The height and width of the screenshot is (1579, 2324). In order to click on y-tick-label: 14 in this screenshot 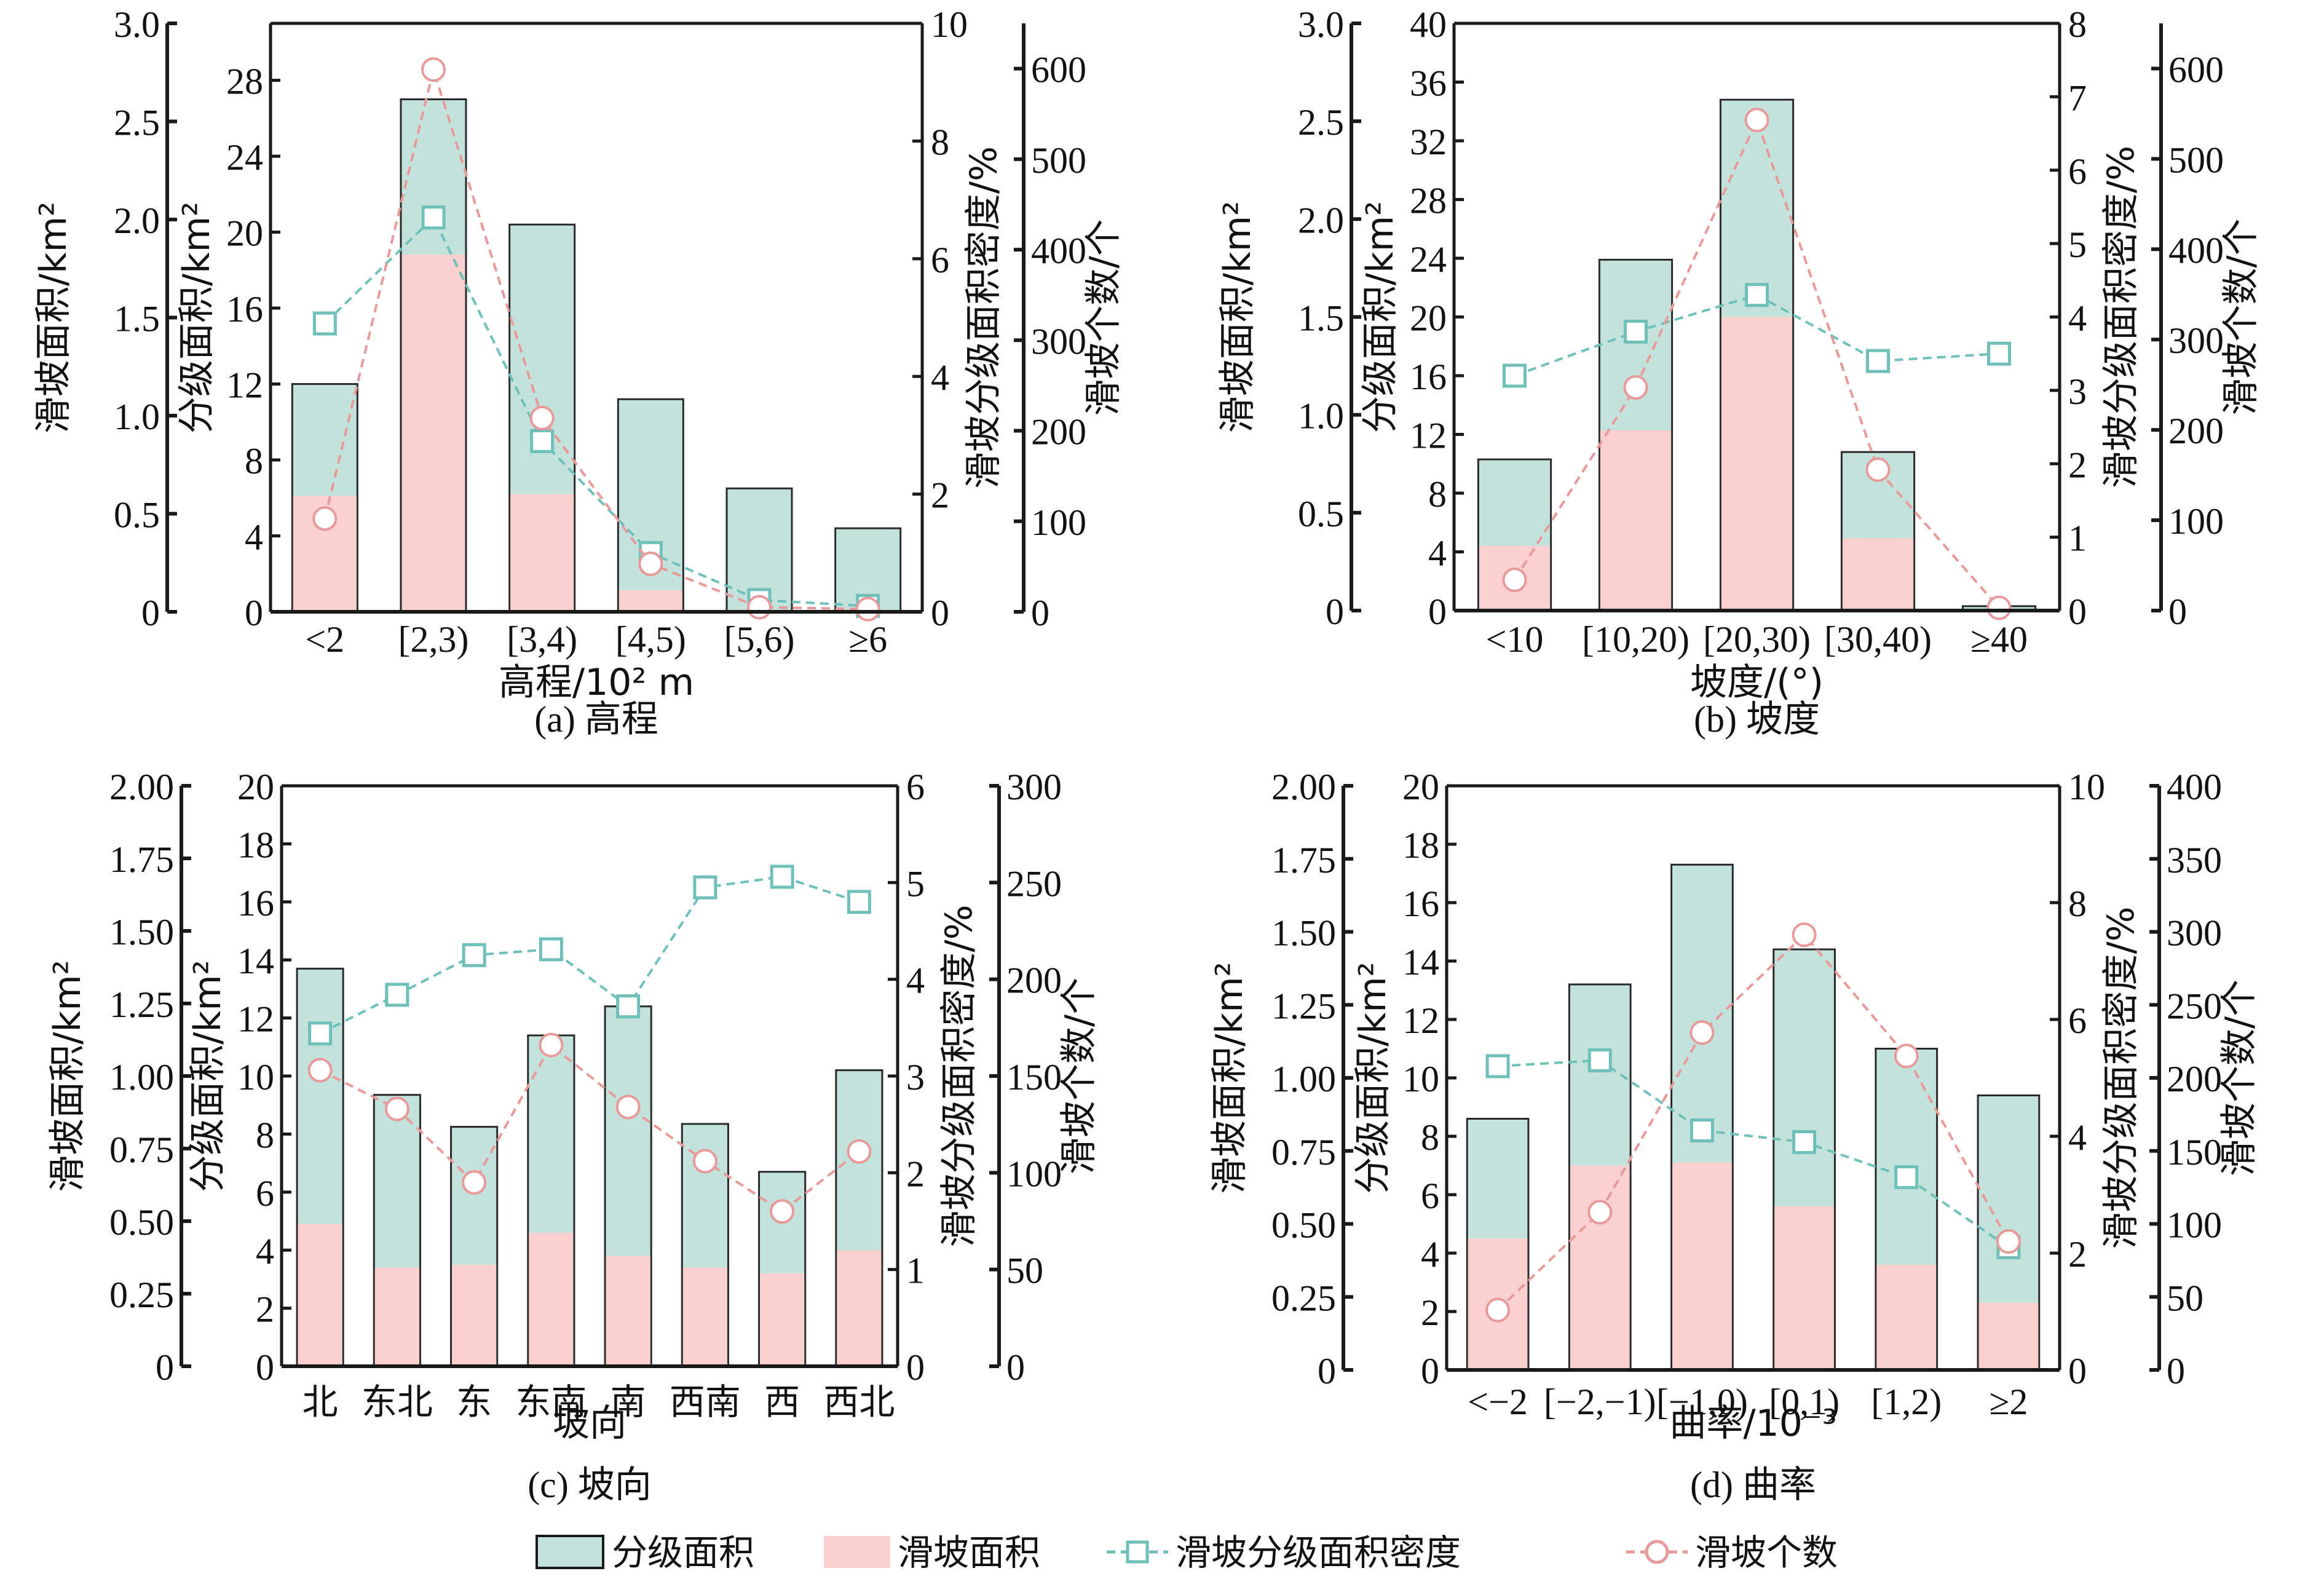, I will do `click(1420, 963)`.